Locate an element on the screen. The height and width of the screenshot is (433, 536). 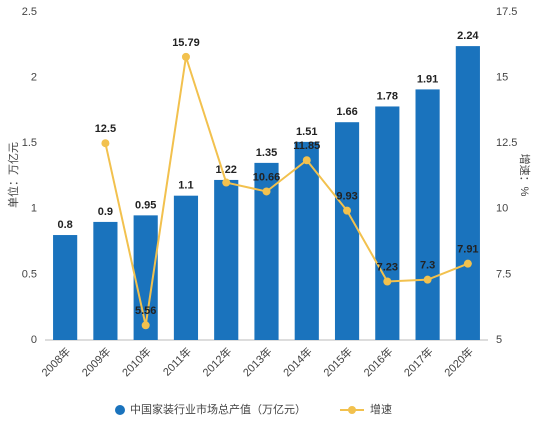
line-value-label: 15.79 is located at coordinates (186, 43).